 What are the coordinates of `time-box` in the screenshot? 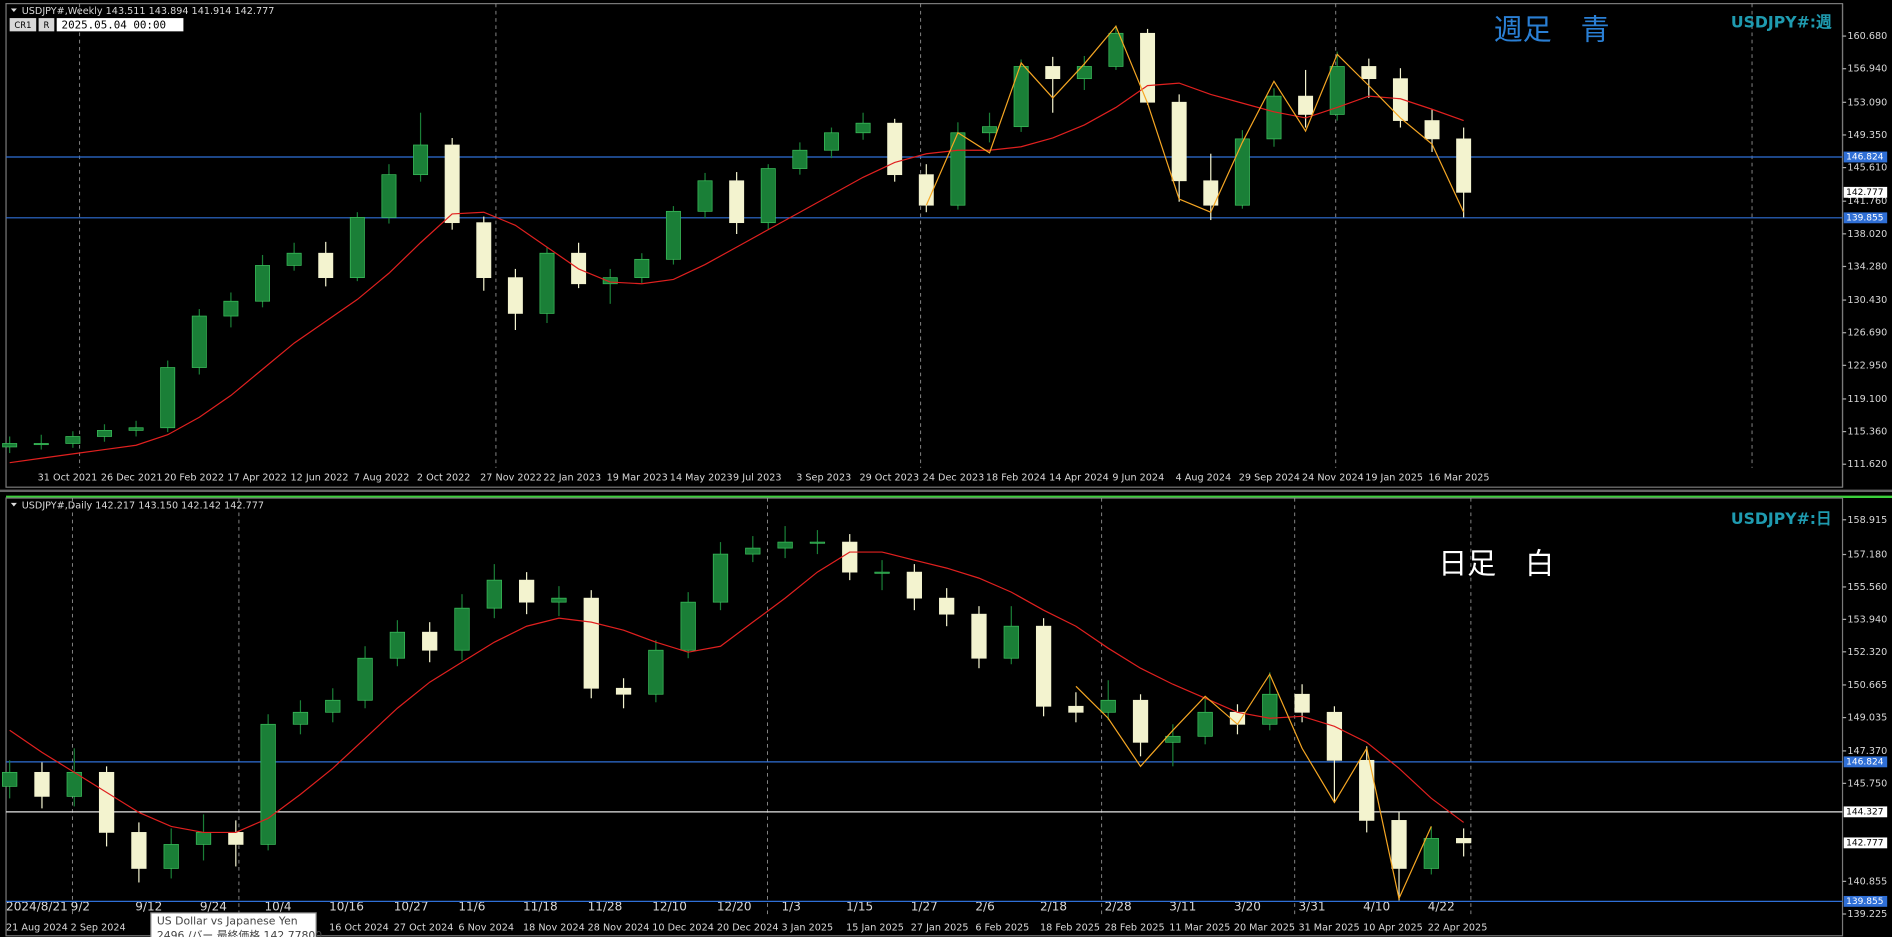 It's located at (120, 25).